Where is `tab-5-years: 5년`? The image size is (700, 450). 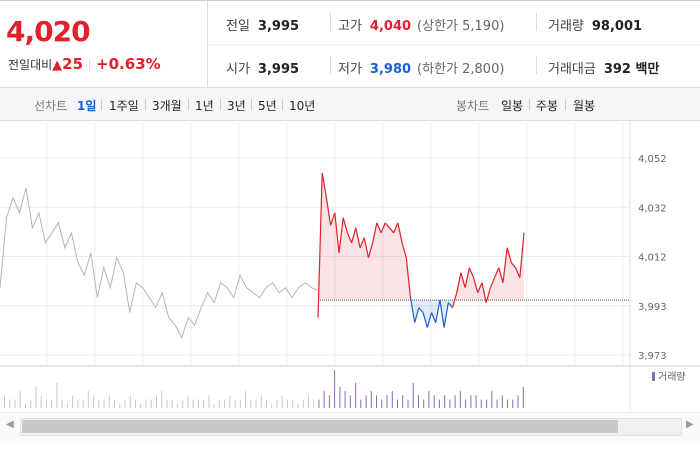 tab-5-years: 5년 is located at coordinates (267, 106).